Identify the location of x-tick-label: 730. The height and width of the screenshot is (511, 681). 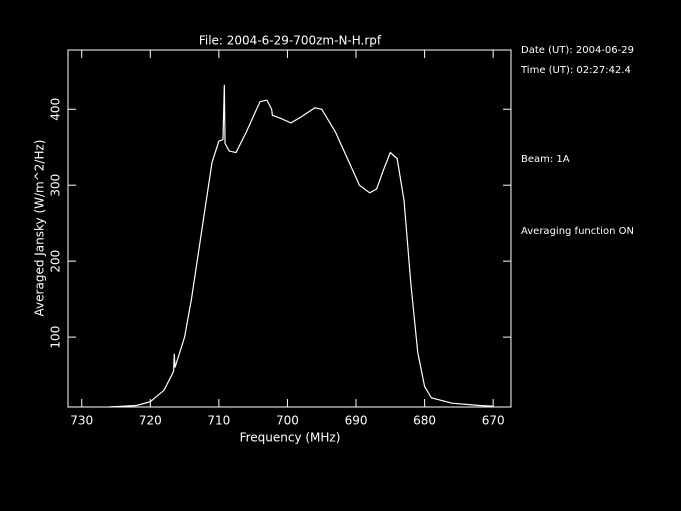
(81, 421).